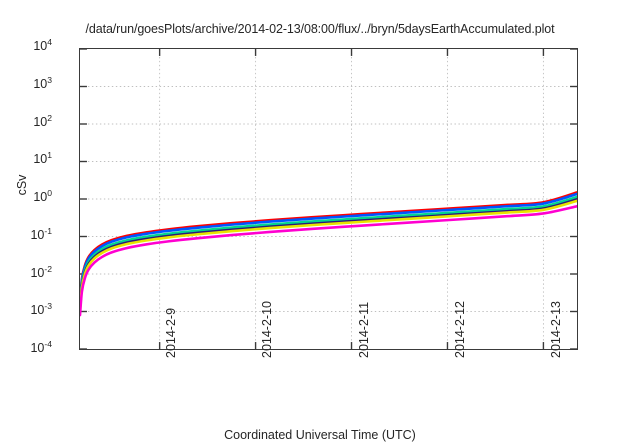 The image size is (640, 448). What do you see at coordinates (41, 233) in the screenshot?
I see `y-tick-label: 10⁻¹` at bounding box center [41, 233].